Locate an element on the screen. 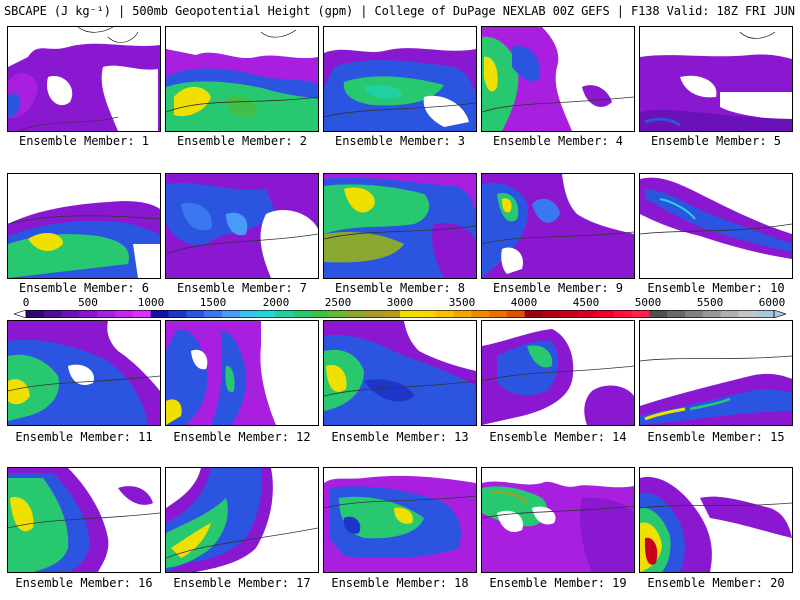 The height and width of the screenshot is (600, 800). colorbar-min-arrow is located at coordinates (20, 314).